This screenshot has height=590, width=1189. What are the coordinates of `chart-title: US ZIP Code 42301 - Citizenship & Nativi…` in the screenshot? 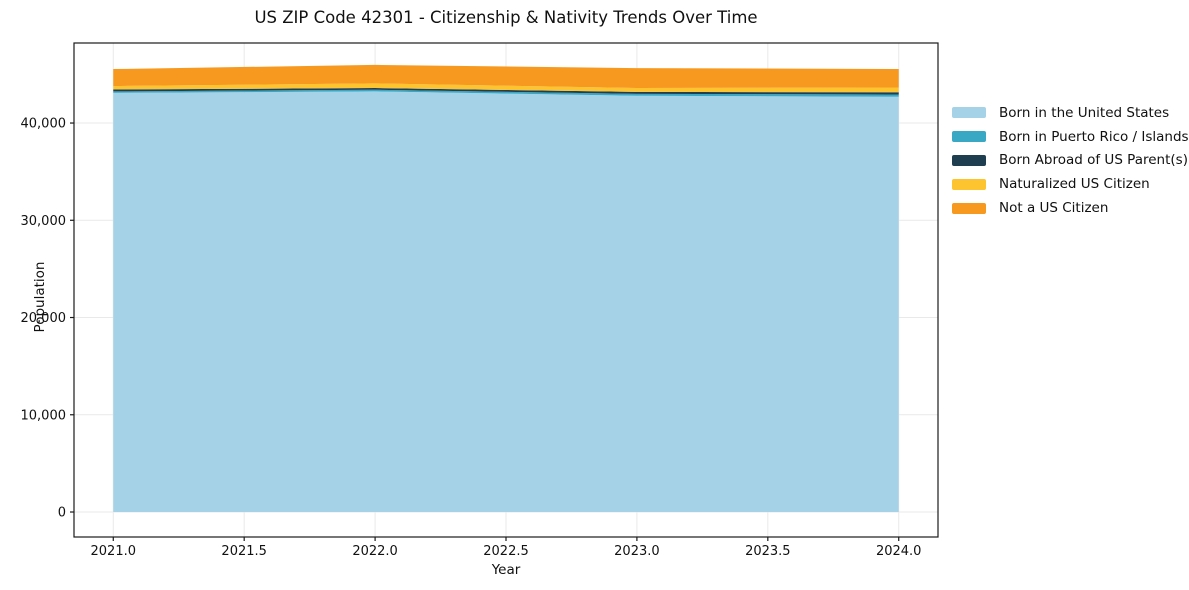 It's located at (506, 17).